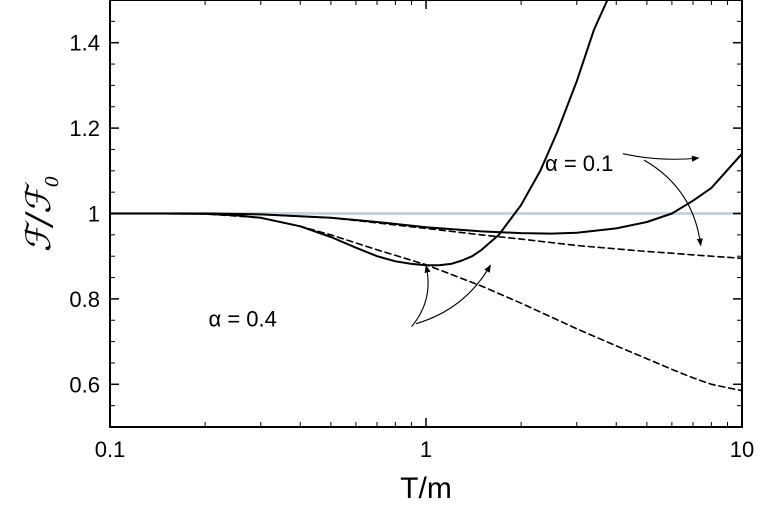 This screenshot has height=507, width=762. What do you see at coordinates (94, 214) in the screenshot?
I see `y-tick-label: 1` at bounding box center [94, 214].